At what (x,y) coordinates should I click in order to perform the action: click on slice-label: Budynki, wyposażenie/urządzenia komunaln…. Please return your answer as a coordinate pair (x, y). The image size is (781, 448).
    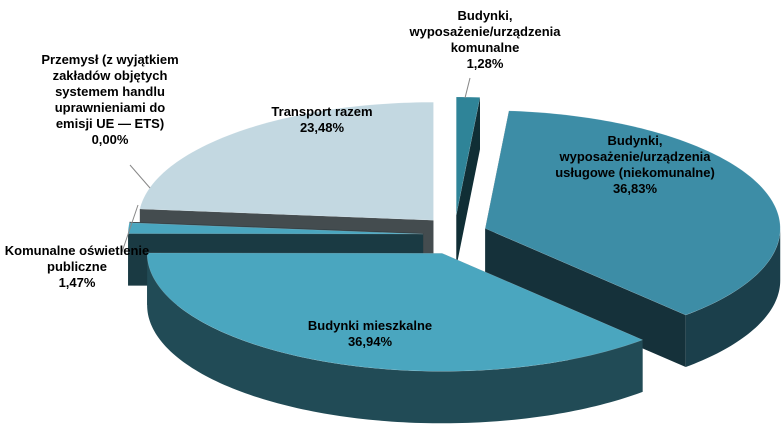
    Looking at the image, I should click on (485, 40).